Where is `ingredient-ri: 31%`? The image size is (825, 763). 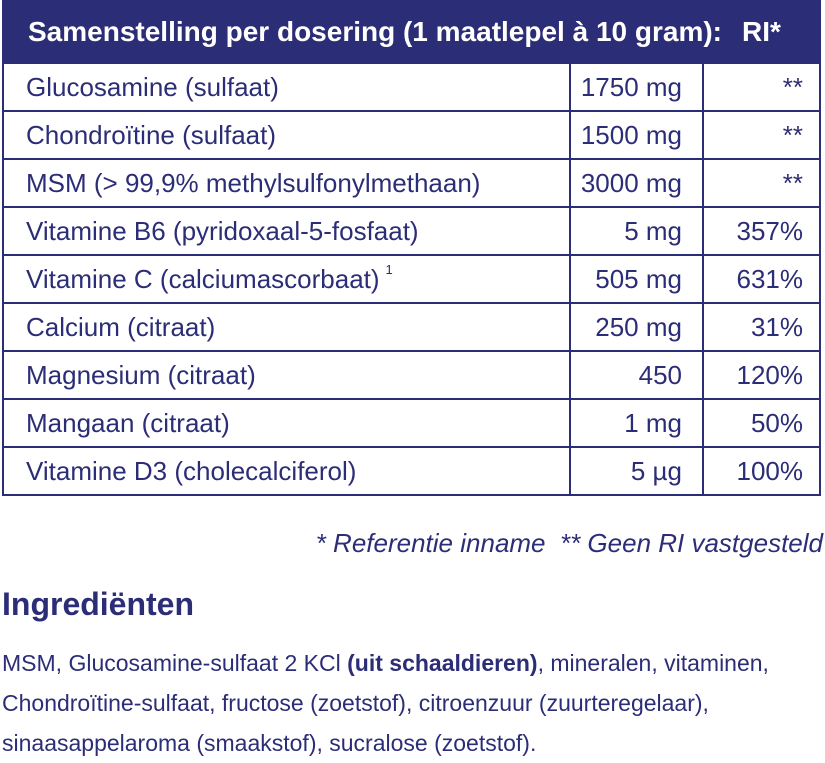
ingredient-ri: 31% is located at coordinates (761, 327).